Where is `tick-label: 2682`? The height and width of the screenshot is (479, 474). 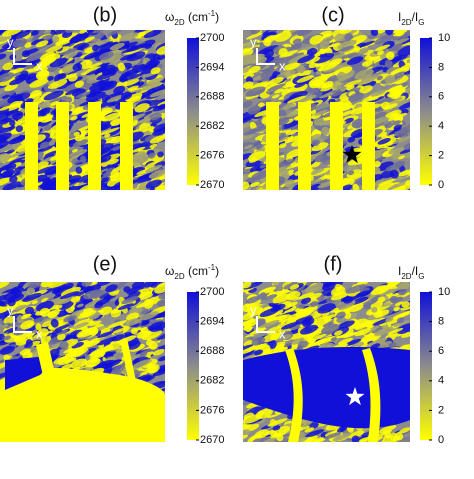
tick-label: 2682 is located at coordinates (212, 381).